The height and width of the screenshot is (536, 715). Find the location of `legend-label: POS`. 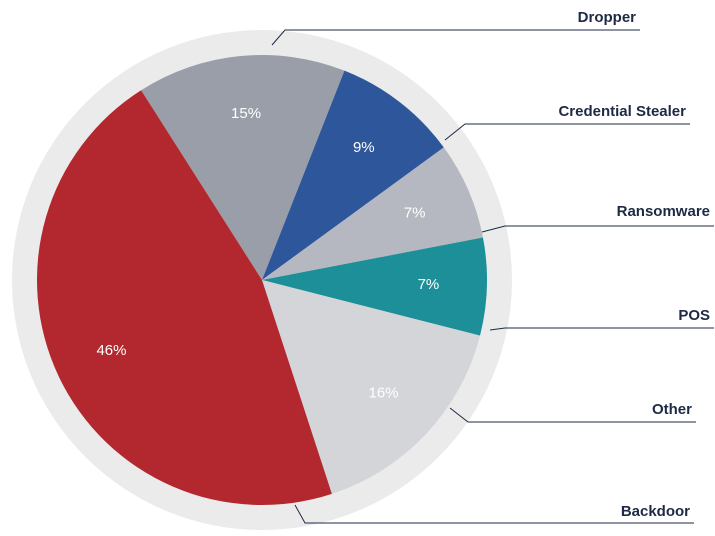

legend-label: POS is located at coordinates (694, 315).